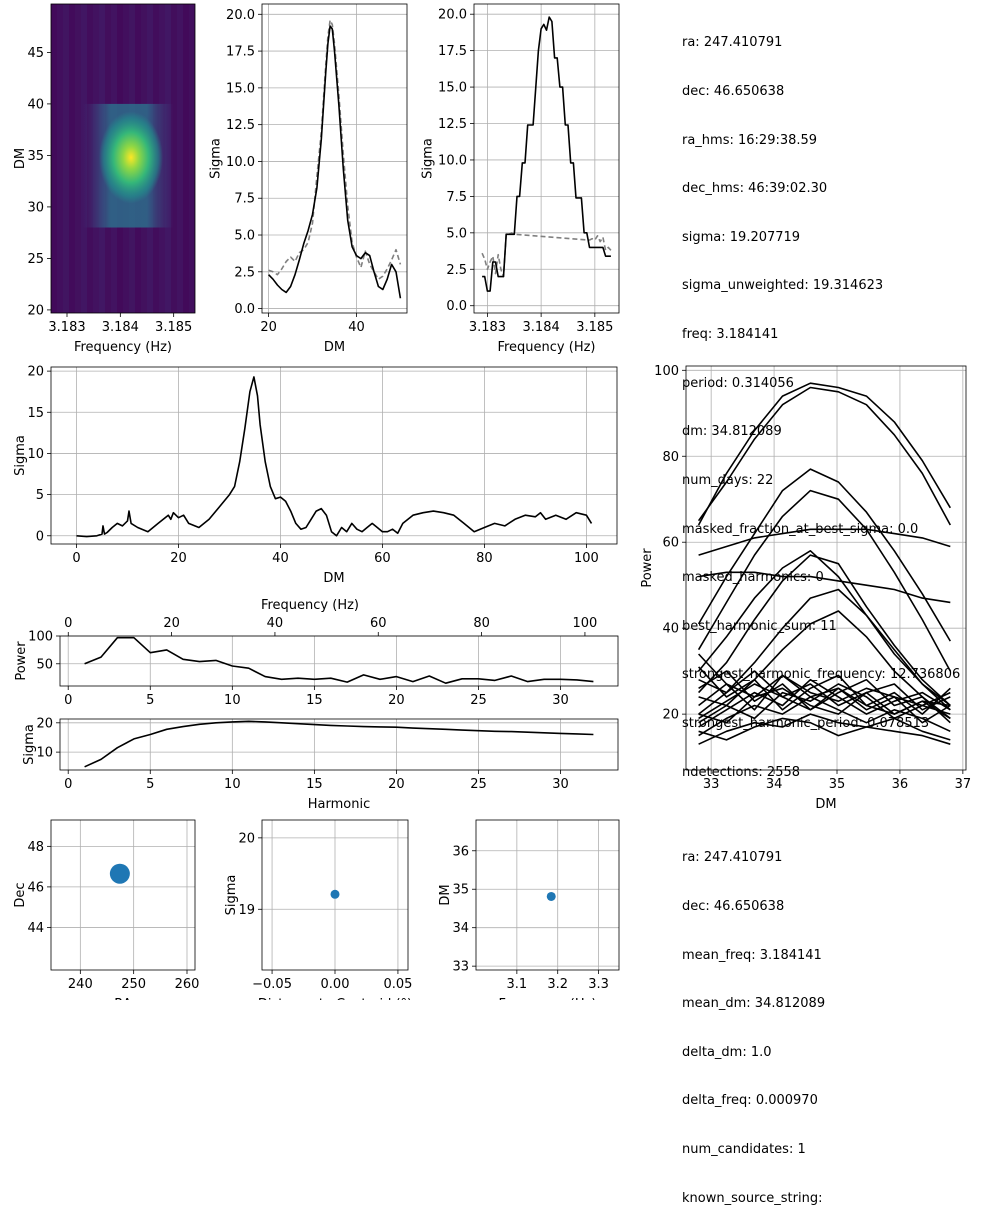 The image size is (1000, 1223). I want to click on top-x-tick-label: 20, so click(171, 623).